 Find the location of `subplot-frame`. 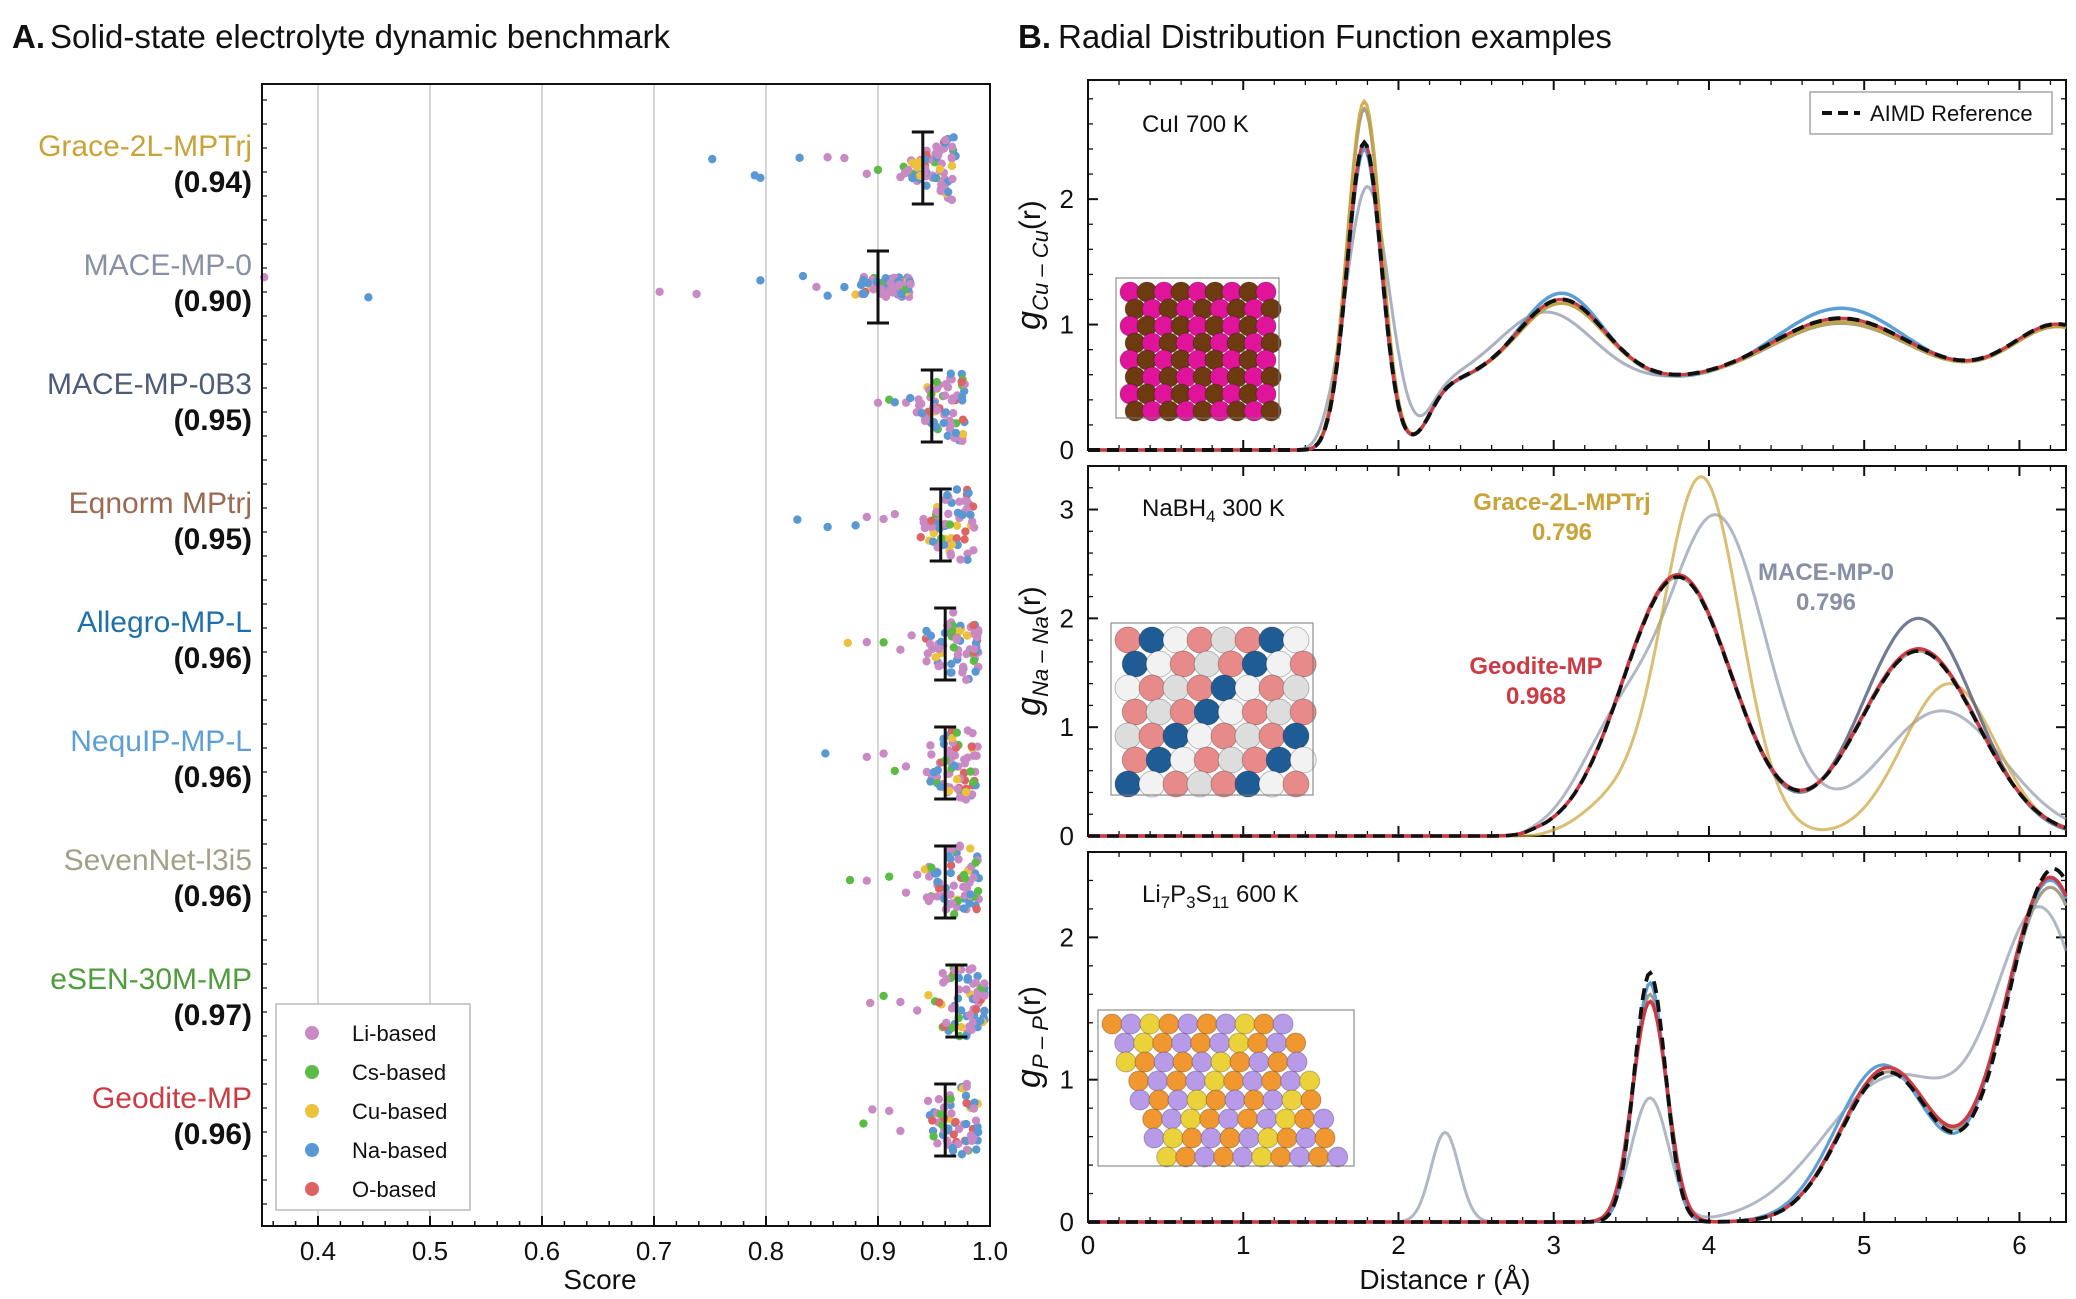

subplot-frame is located at coordinates (1577, 651).